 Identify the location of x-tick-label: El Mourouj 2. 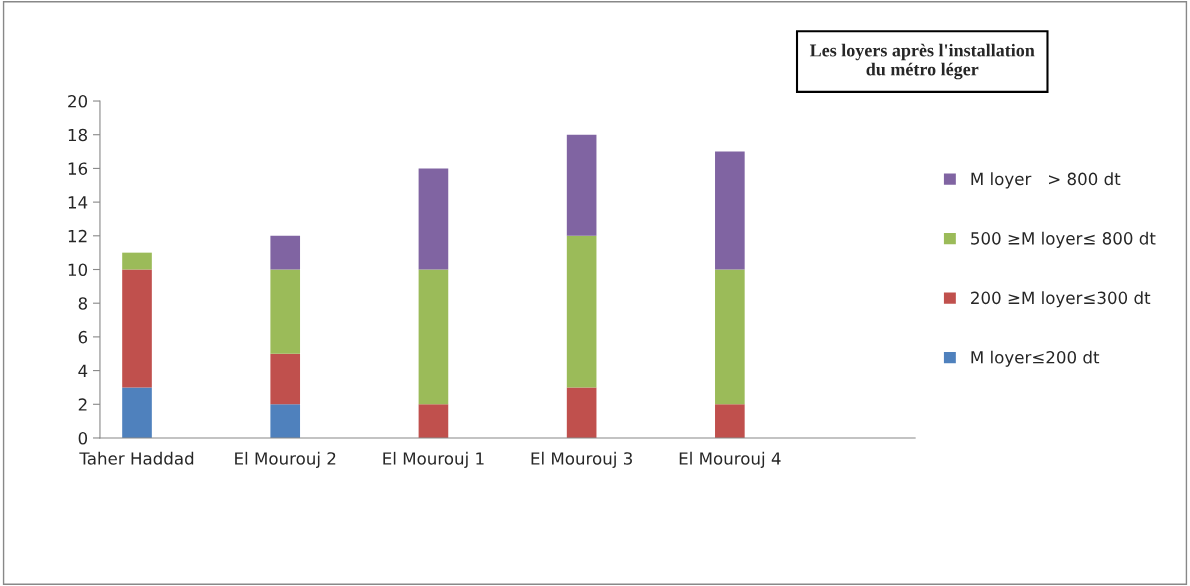
(285, 459).